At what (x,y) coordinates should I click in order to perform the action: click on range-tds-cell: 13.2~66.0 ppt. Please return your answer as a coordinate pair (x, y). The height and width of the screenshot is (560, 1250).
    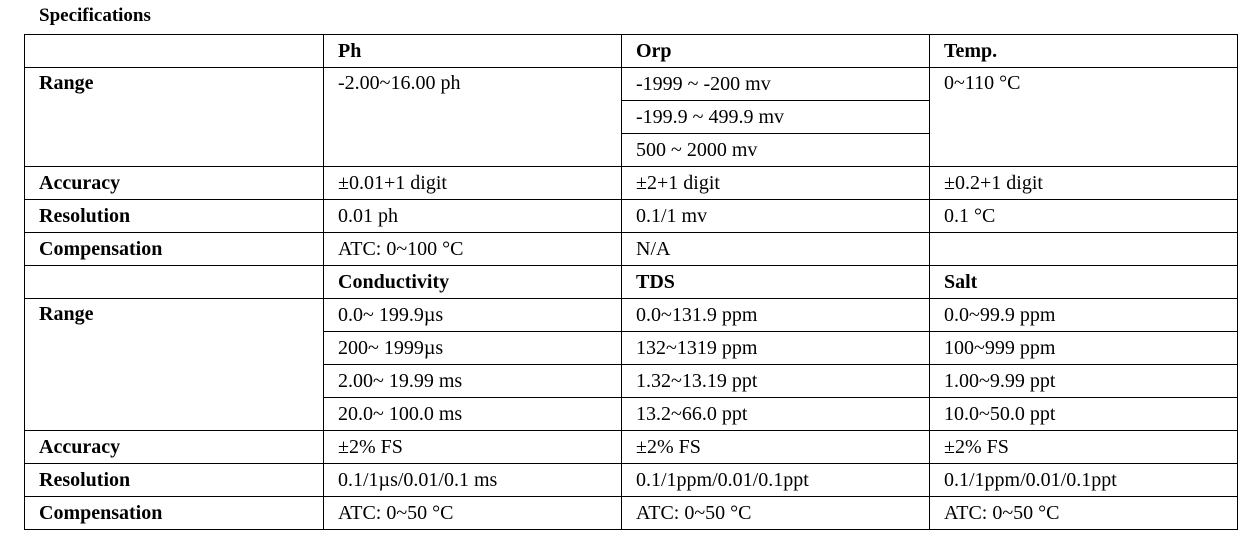
    Looking at the image, I should click on (775, 414).